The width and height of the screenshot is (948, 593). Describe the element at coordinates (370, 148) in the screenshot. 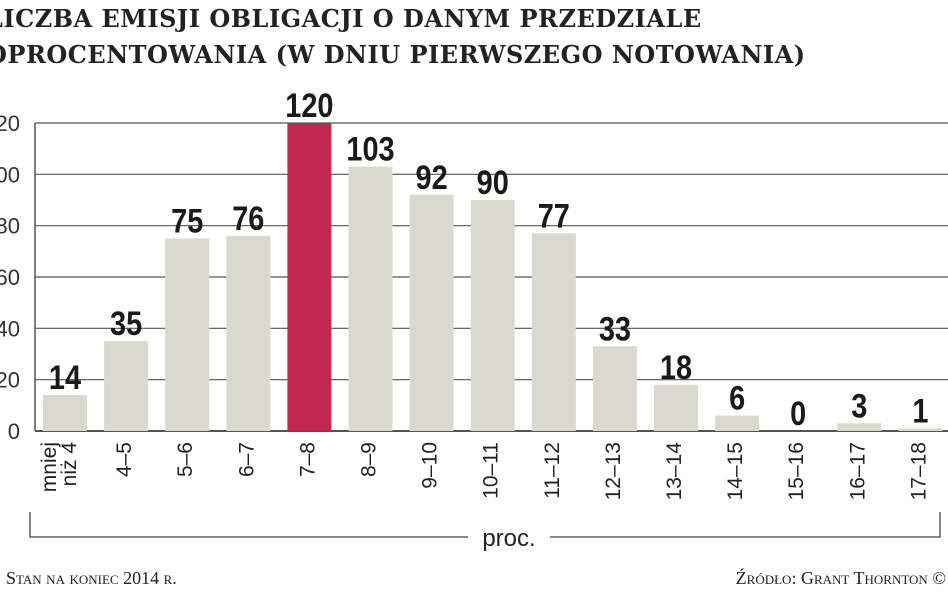

I see `bar-value-label: 103` at that location.